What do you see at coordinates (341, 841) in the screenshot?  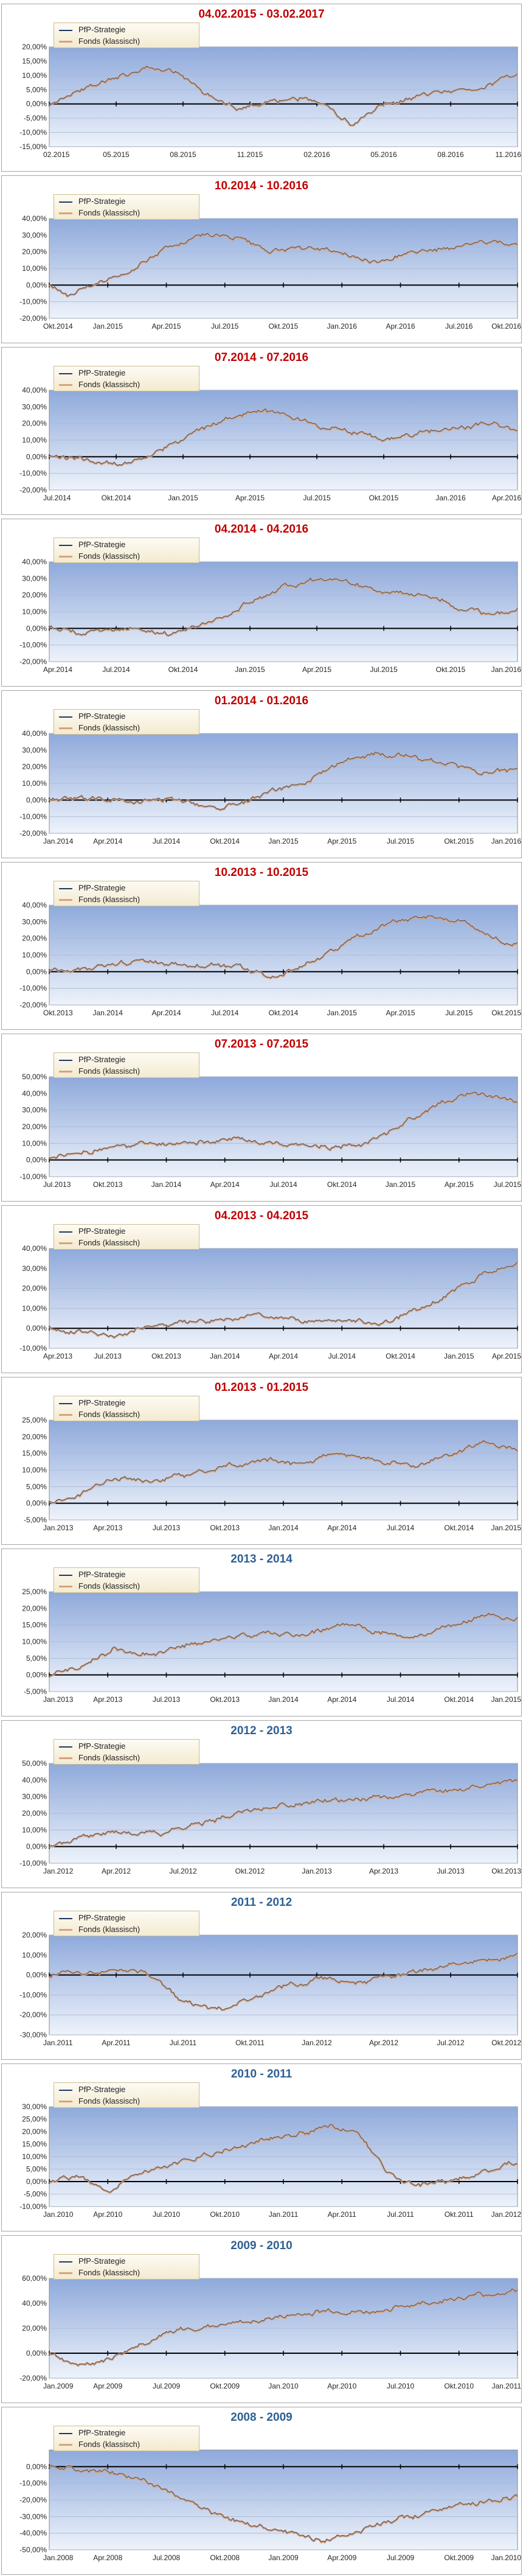 I see `x-tick-label: Apr.2015` at bounding box center [341, 841].